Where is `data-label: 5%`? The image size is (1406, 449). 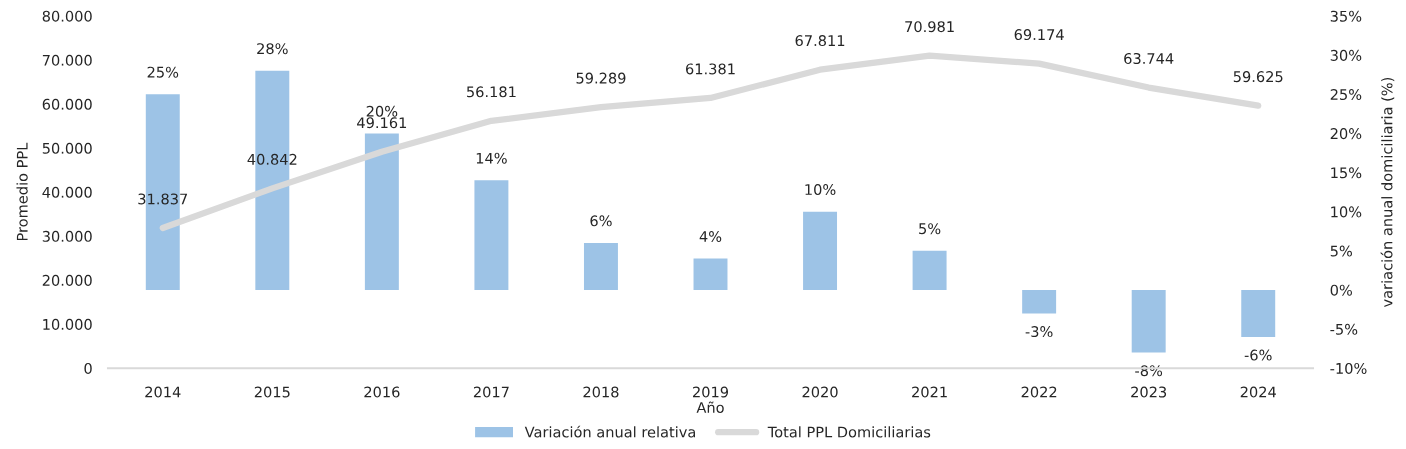 data-label: 5% is located at coordinates (930, 229).